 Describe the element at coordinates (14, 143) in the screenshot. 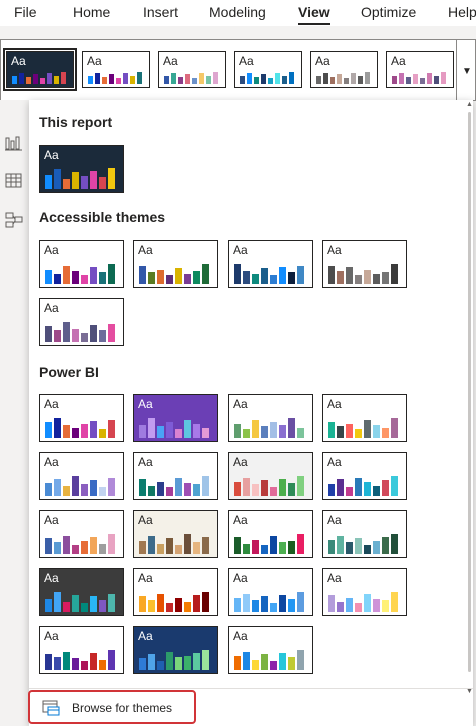

I see `bar-chart-icon` at that location.